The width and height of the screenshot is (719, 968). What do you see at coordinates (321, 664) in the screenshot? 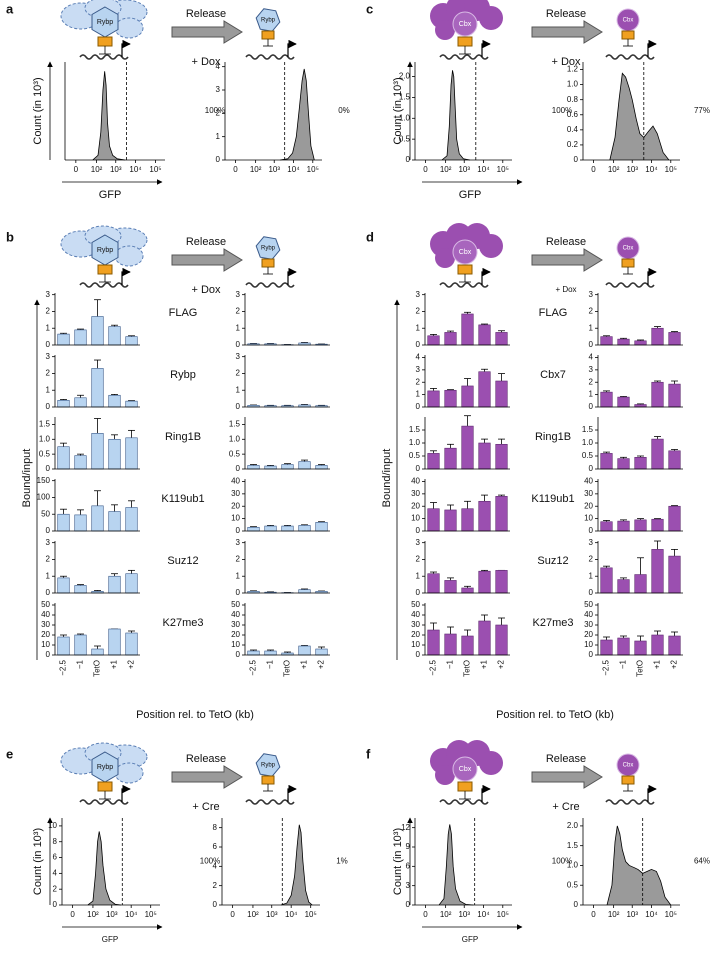
I see `x-tick-label: +2` at bounding box center [321, 664].